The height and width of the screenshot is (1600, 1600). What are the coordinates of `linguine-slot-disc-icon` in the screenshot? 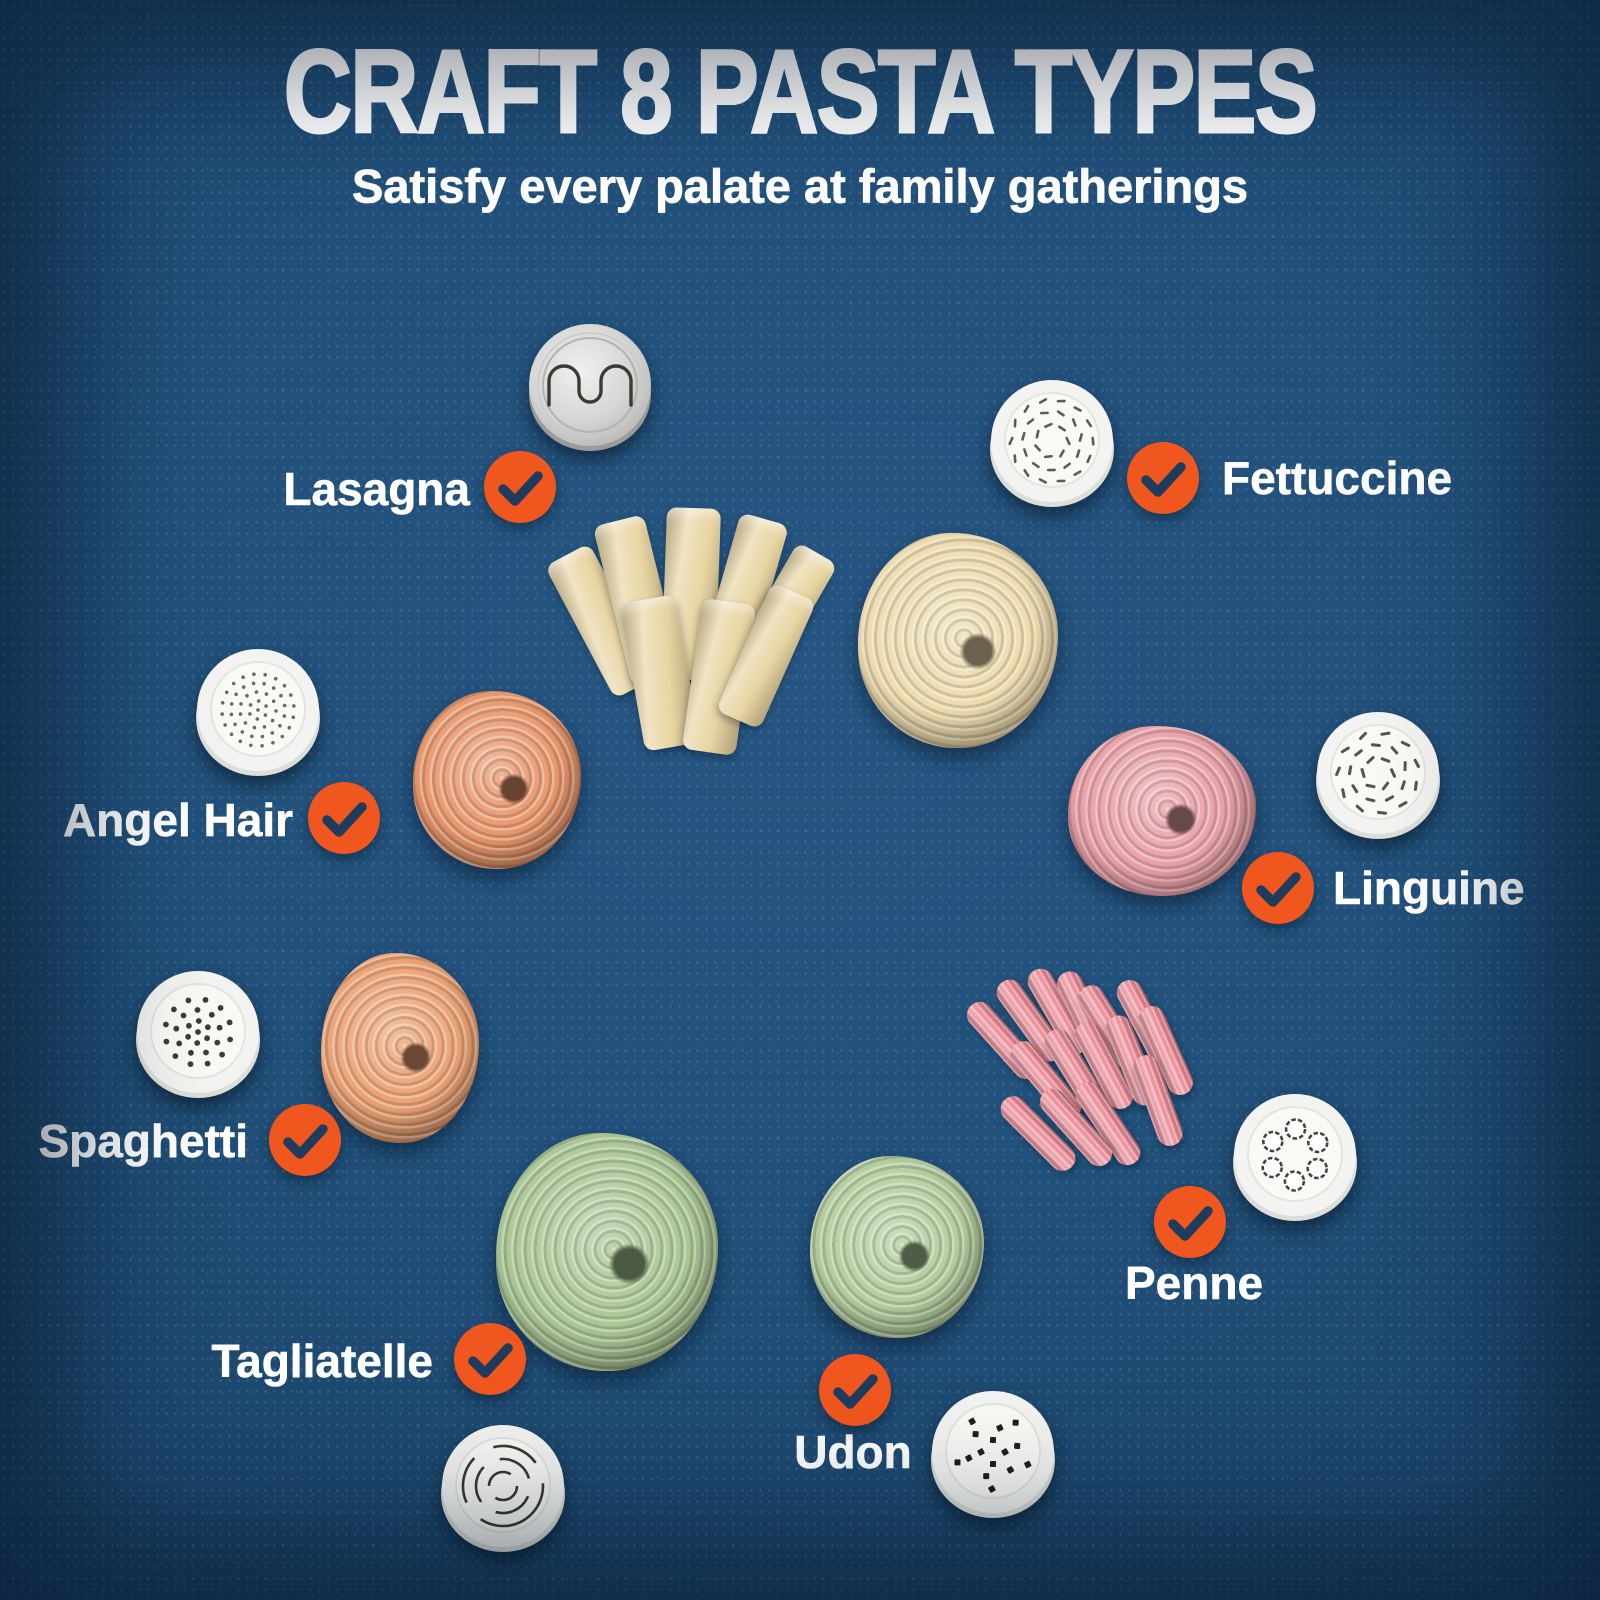 It's located at (1378, 773).